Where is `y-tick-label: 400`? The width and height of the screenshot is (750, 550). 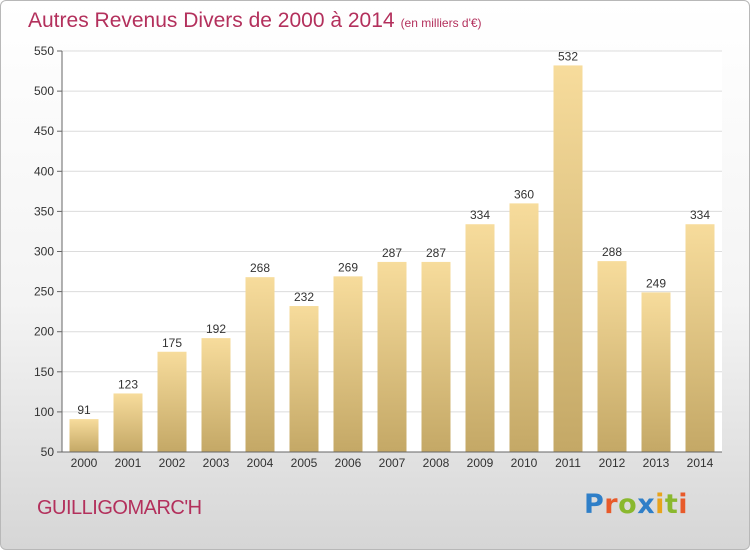 y-tick-label: 400 is located at coordinates (44, 171).